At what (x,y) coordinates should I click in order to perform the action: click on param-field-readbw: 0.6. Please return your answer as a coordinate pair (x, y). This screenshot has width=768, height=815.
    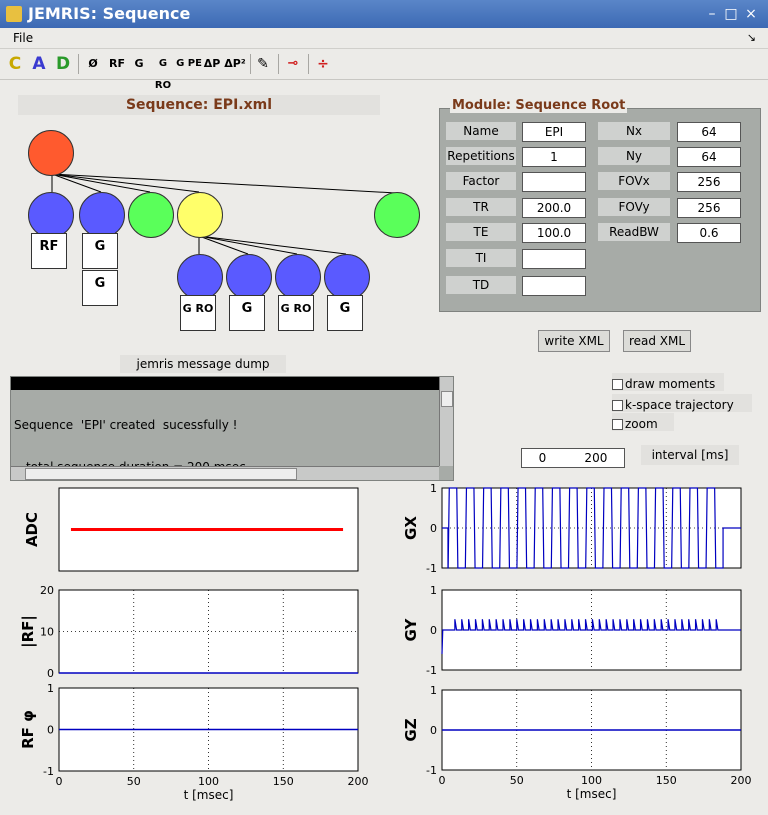
    Looking at the image, I should click on (709, 233).